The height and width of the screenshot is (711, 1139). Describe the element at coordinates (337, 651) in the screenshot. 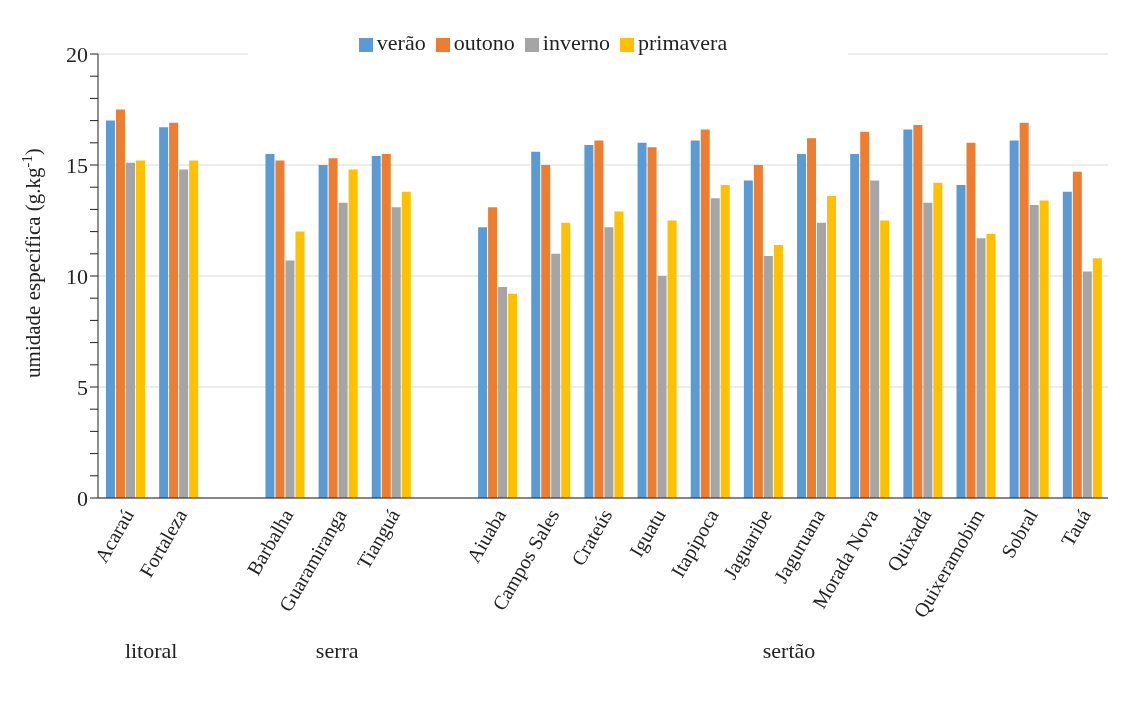

I see `text: serra` at that location.